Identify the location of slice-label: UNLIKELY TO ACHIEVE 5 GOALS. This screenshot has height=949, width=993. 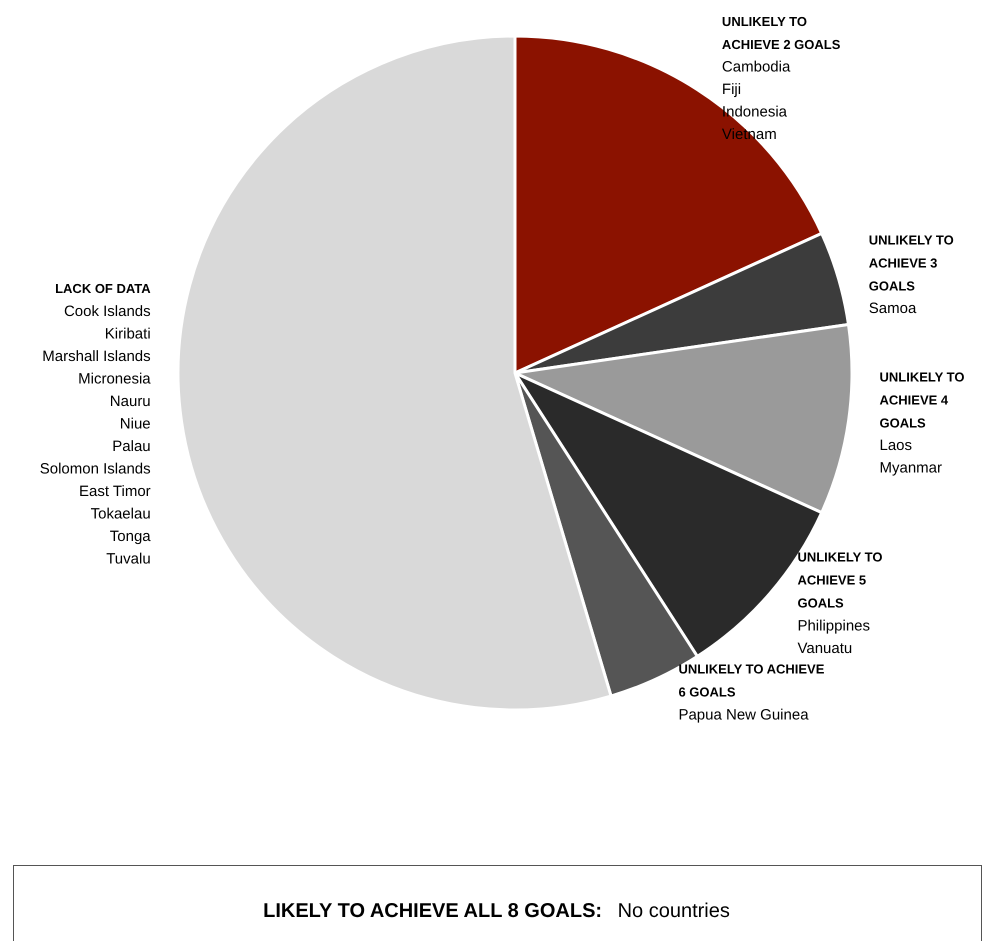
(839, 580).